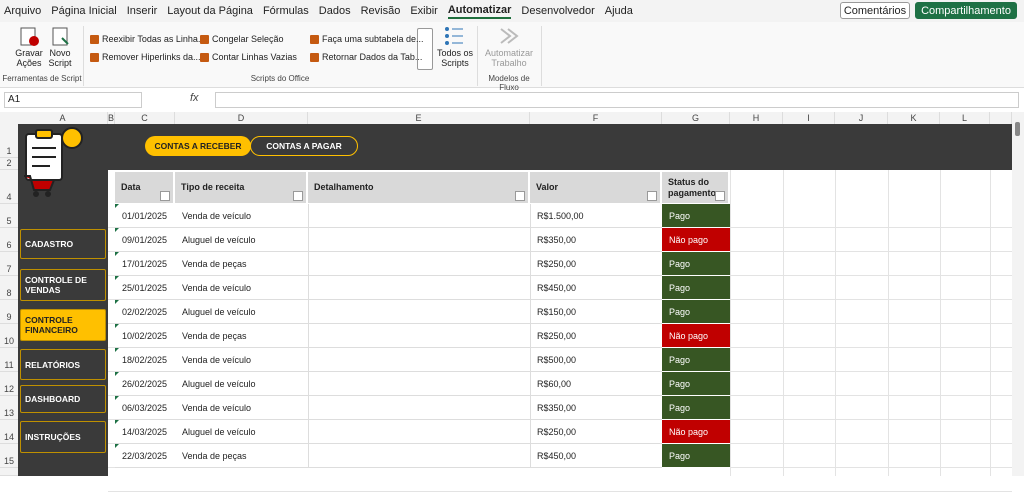 The height and width of the screenshot is (492, 1024). I want to click on comments-button: Comentários, so click(875, 10).